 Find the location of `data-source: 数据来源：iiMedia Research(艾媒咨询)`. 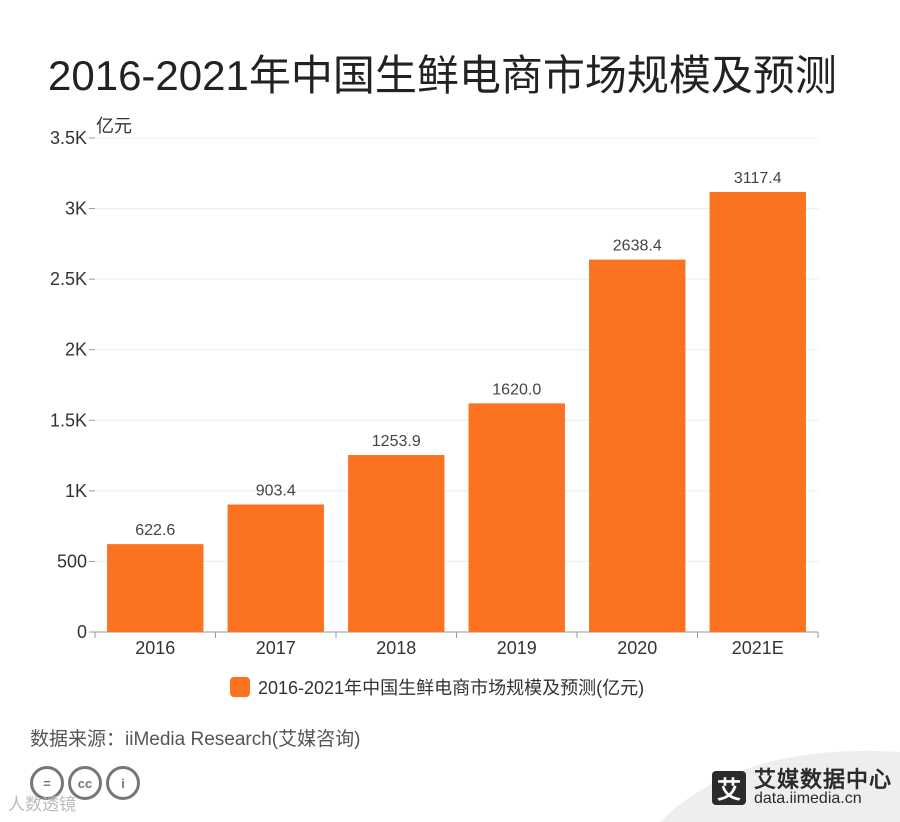

data-source: 数据来源：iiMedia Research(艾媒咨询) is located at coordinates (195, 739).